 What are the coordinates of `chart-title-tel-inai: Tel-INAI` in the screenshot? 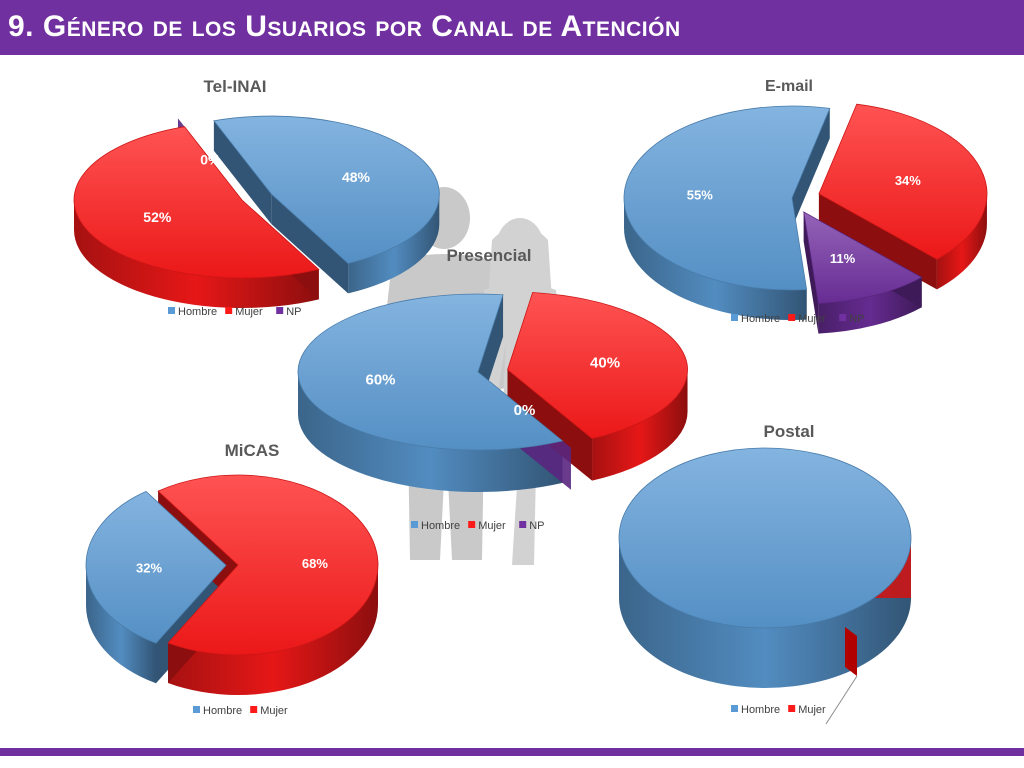 It's located at (235, 86).